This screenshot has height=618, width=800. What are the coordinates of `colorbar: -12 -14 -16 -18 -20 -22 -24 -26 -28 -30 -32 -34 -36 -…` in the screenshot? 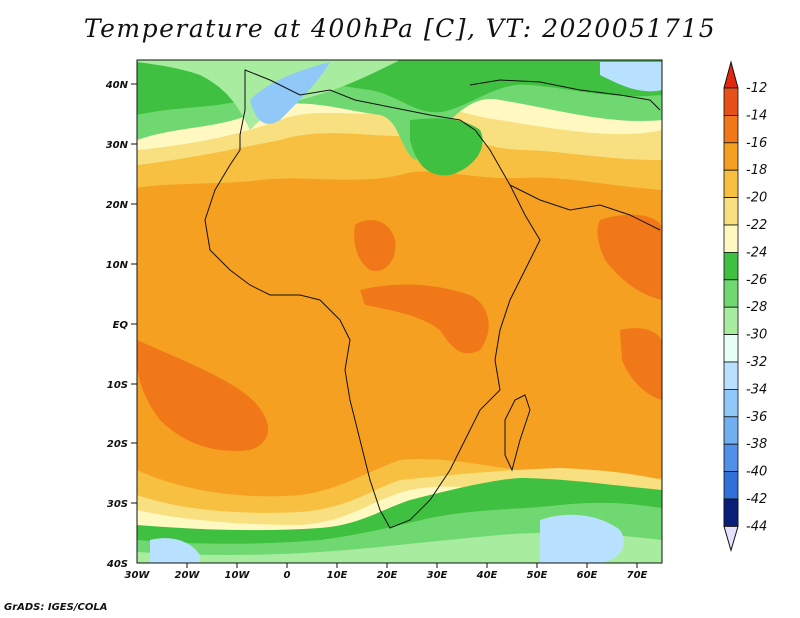 It's located at (745, 306).